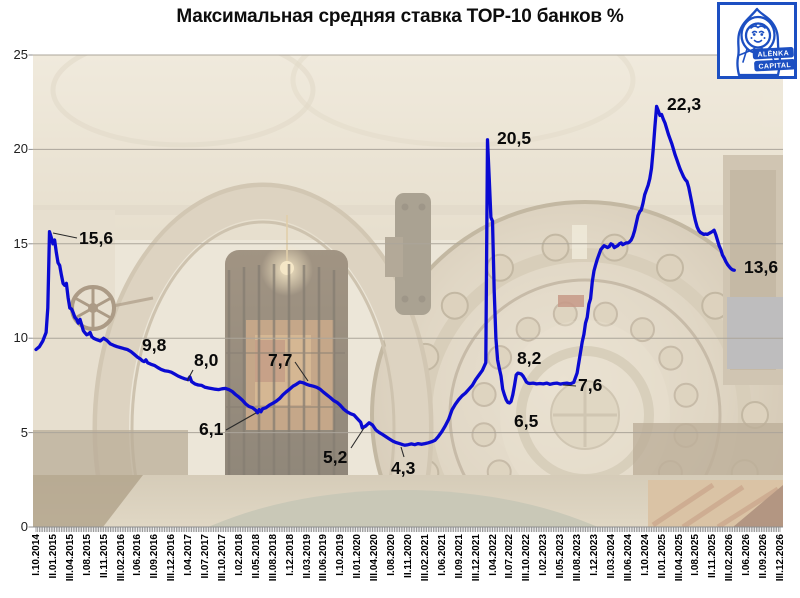  What do you see at coordinates (70, 558) in the screenshot?
I see `x-axis-label: III.04.2015` at bounding box center [70, 558].